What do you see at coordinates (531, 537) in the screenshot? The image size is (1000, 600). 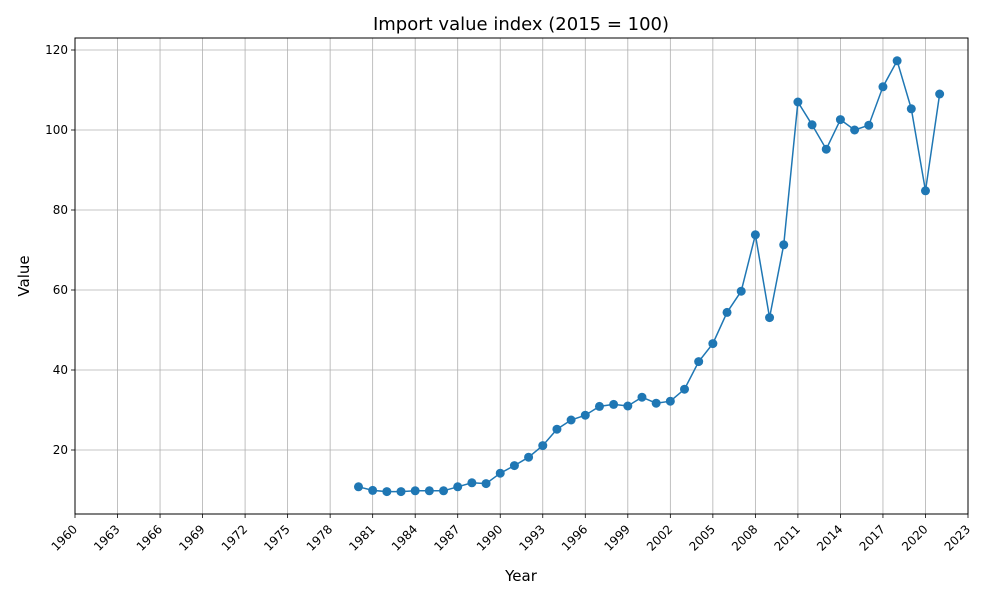 I see `x-tick-label: 1993` at bounding box center [531, 537].